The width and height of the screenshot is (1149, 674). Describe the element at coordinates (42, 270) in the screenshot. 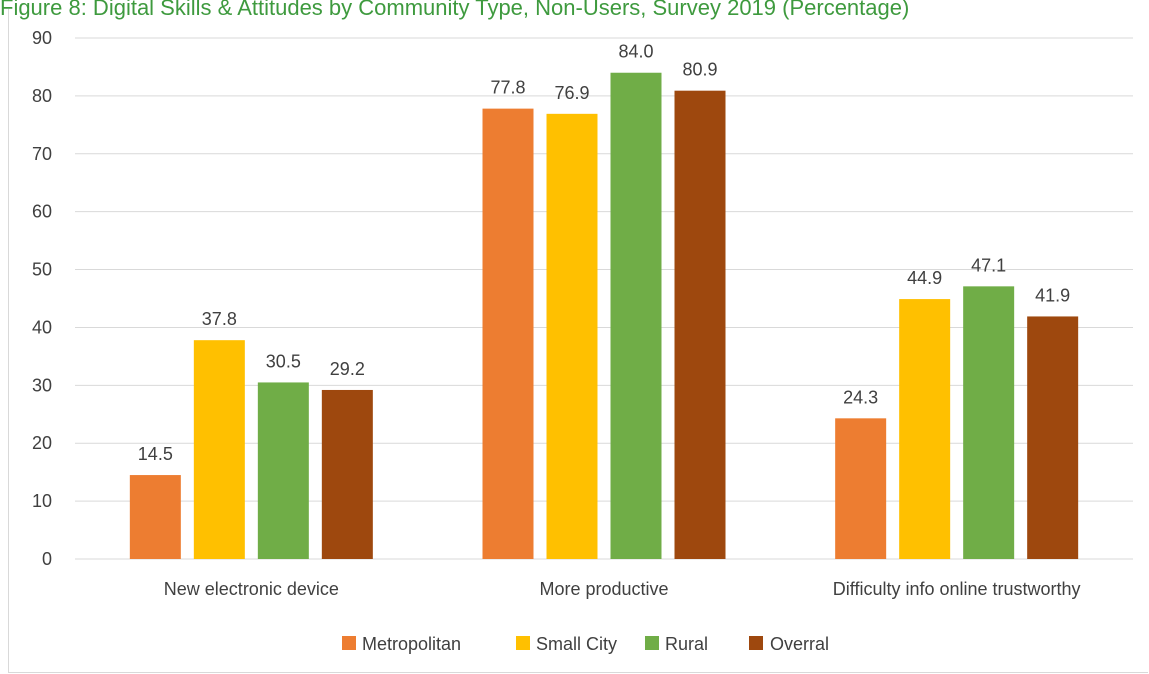

I see `y-tick-label: 50` at that location.